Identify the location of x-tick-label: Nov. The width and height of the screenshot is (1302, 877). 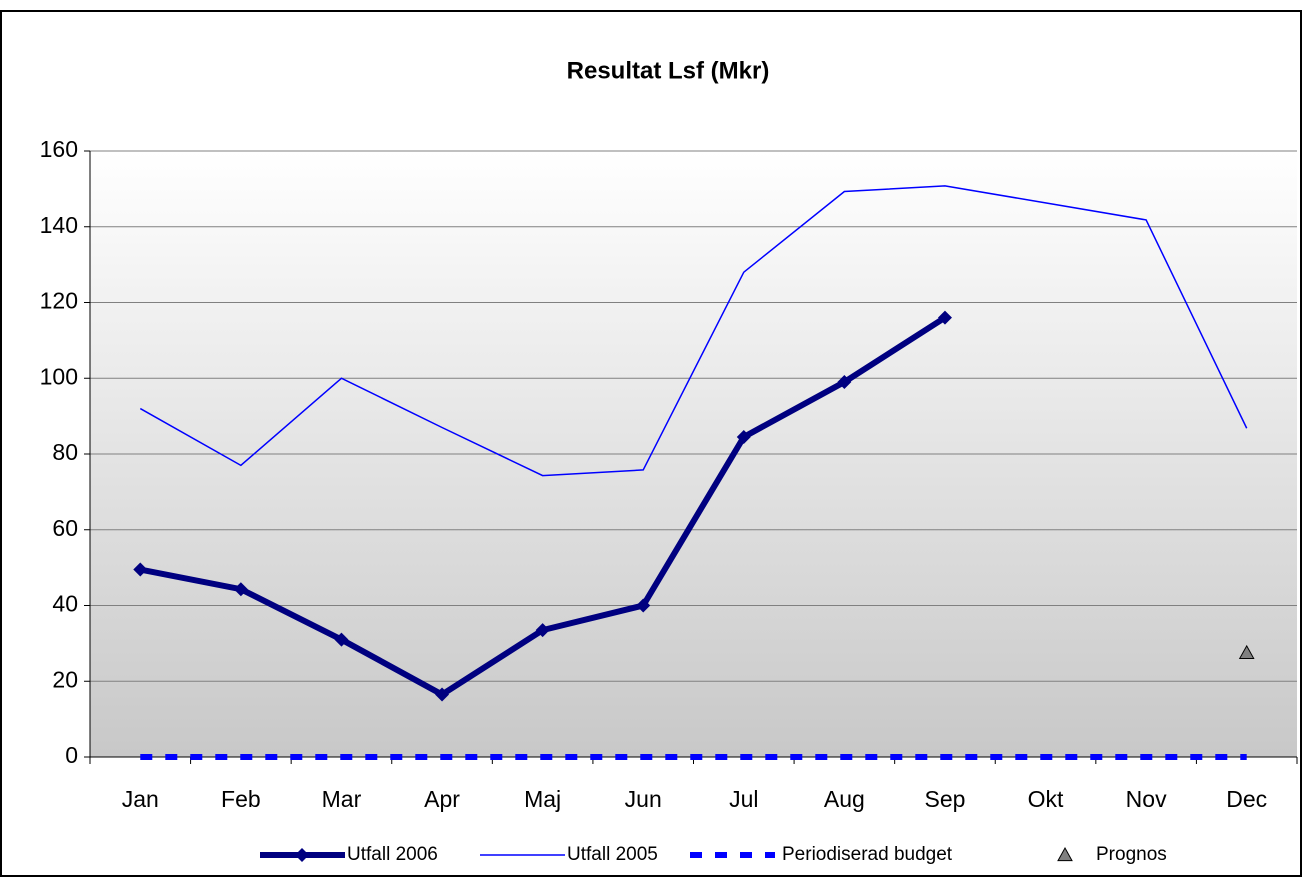
(1146, 799).